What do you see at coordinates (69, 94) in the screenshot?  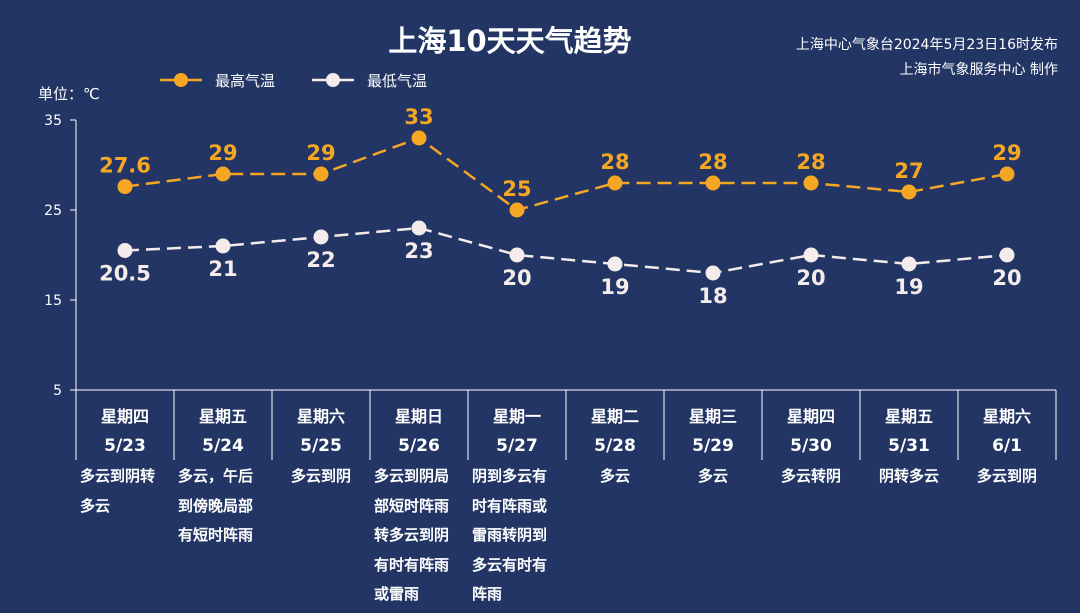 I see `unit-label: 单位：℃` at bounding box center [69, 94].